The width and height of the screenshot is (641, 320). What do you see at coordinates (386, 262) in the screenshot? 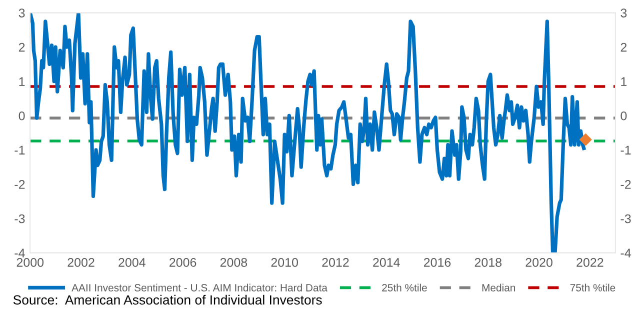
I see `x-tick-label: 2014` at bounding box center [386, 262].